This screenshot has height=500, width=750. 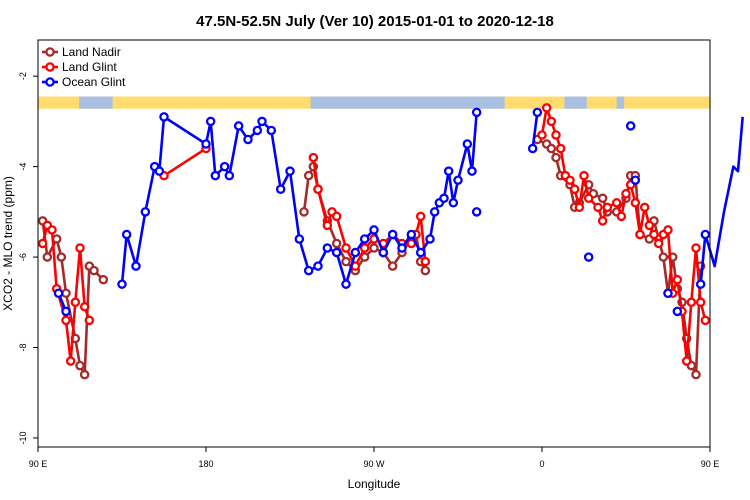 I want to click on y-tick-label: -10, so click(x=23, y=437).